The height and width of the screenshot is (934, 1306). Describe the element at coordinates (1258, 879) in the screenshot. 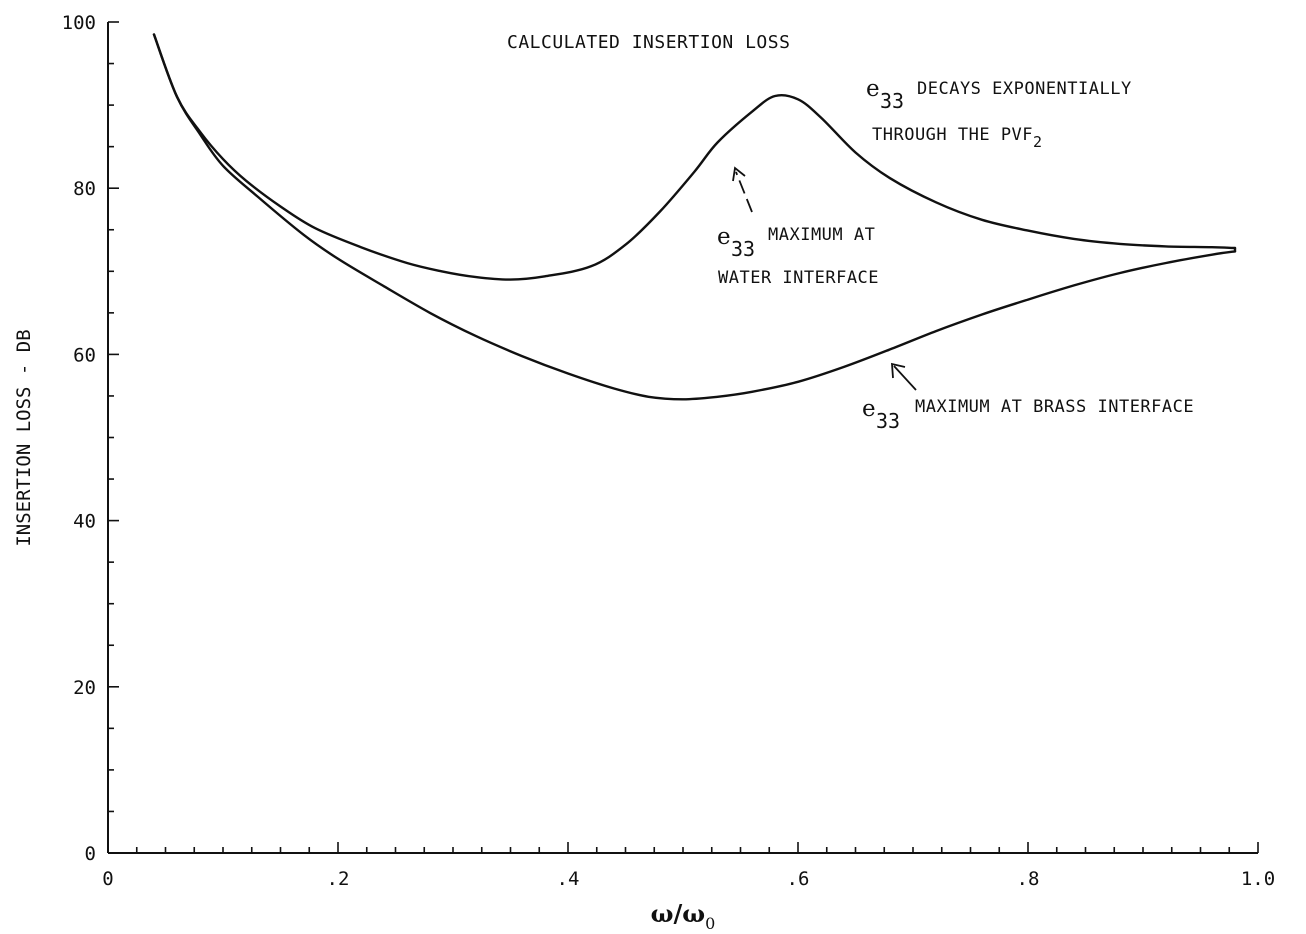

I see `x-tick-label: 1.0` at that location.